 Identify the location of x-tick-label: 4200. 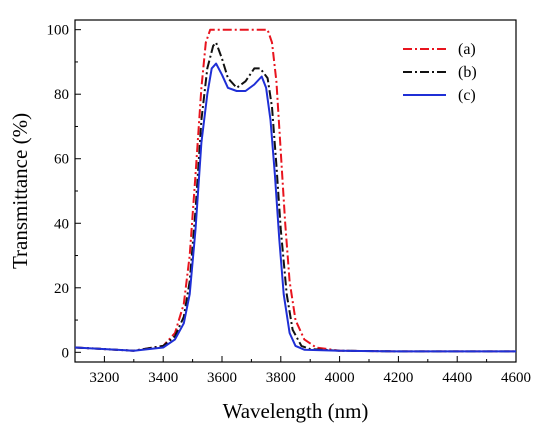
(398, 378).